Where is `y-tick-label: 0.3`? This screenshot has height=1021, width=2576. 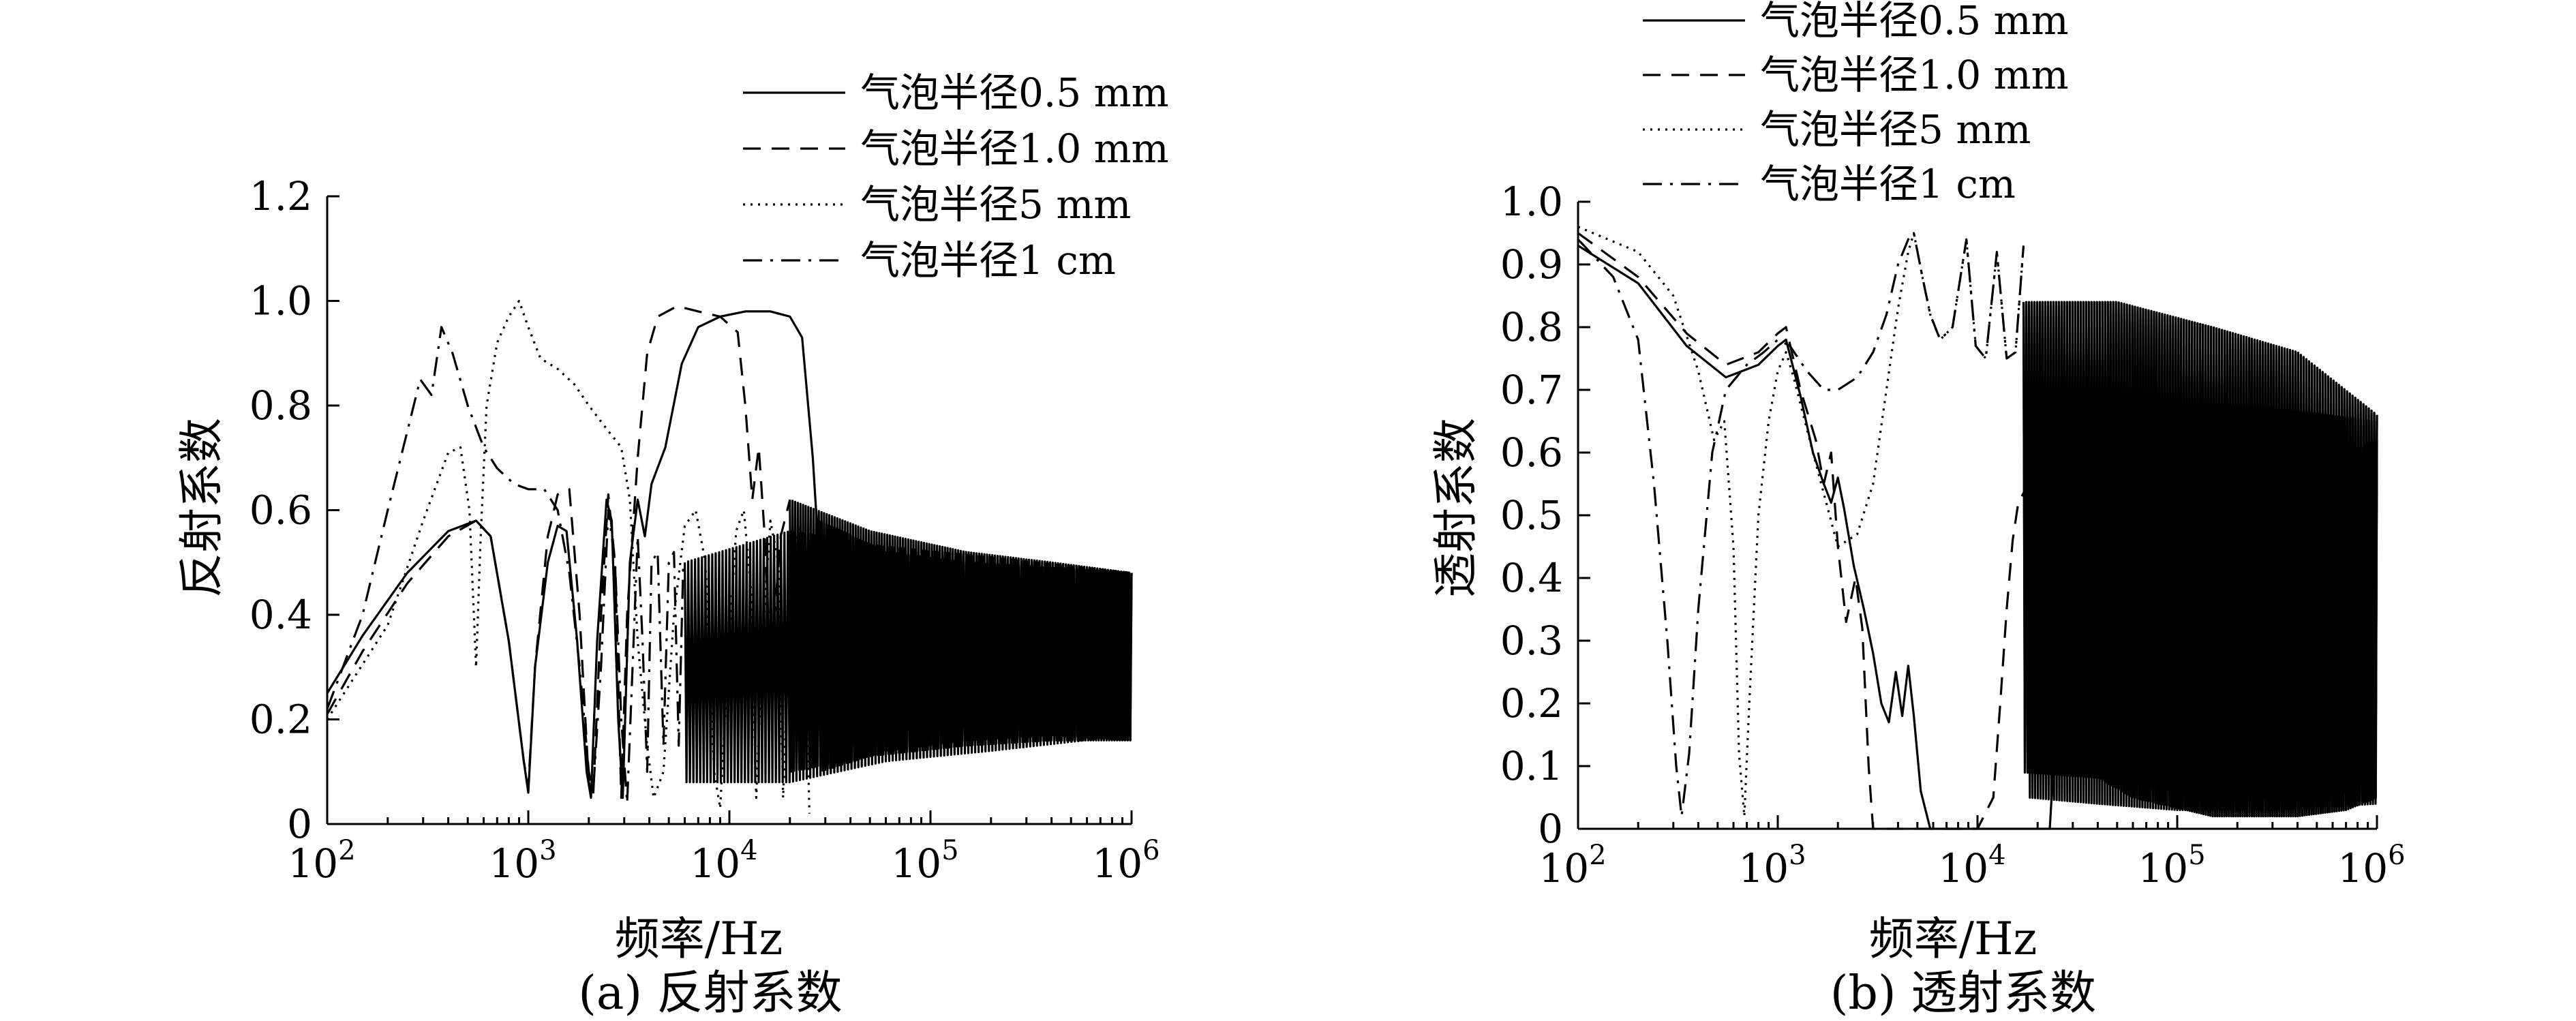
y-tick-label: 0.3 is located at coordinates (1531, 641).